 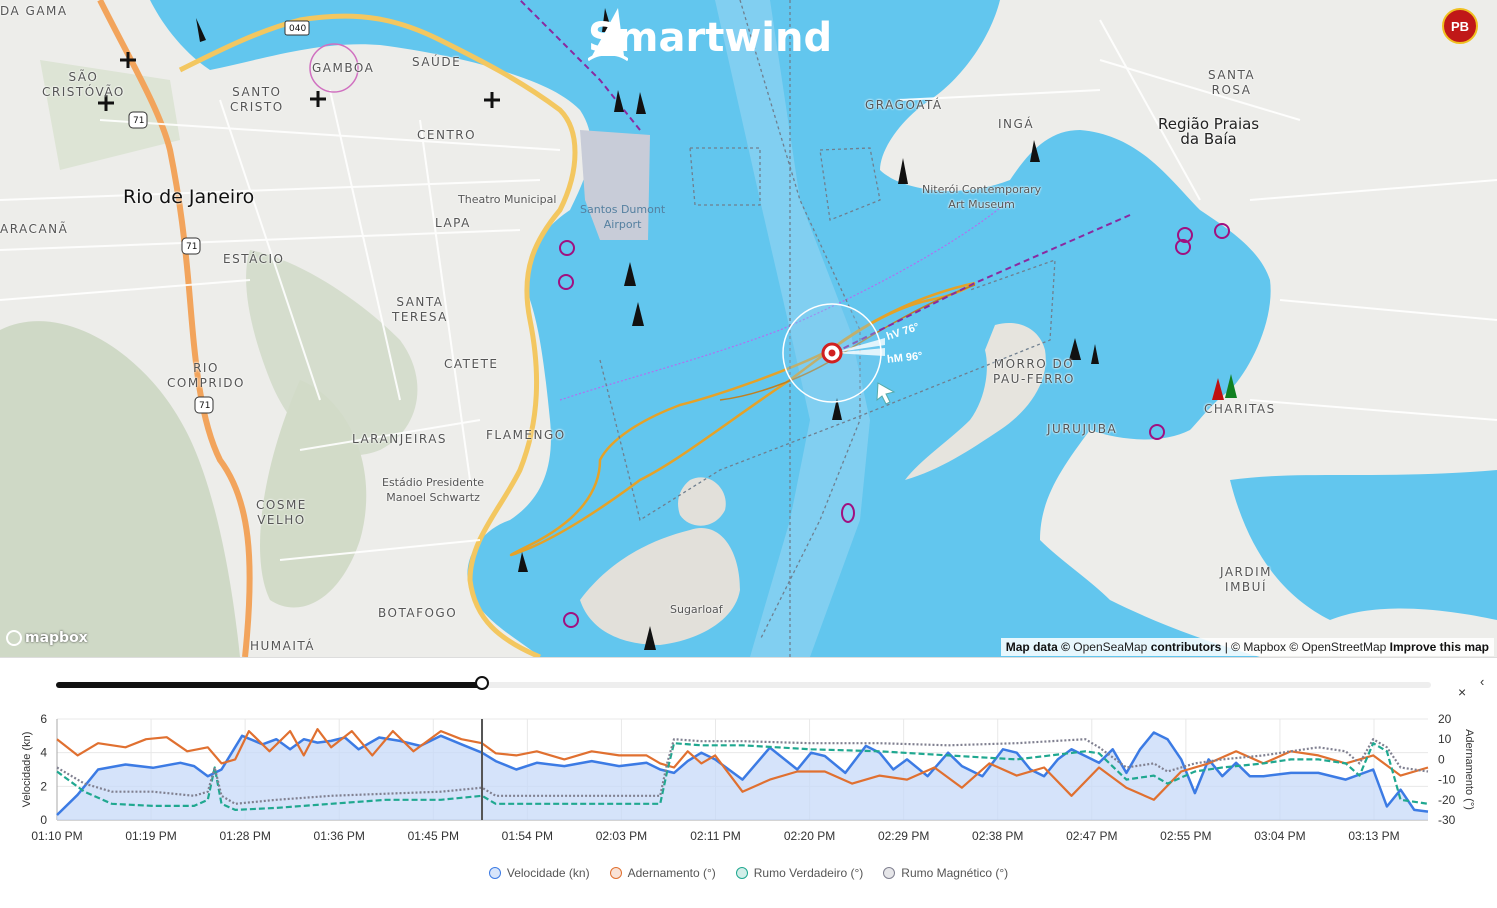 I want to click on timeline-progress, so click(x=269, y=685).